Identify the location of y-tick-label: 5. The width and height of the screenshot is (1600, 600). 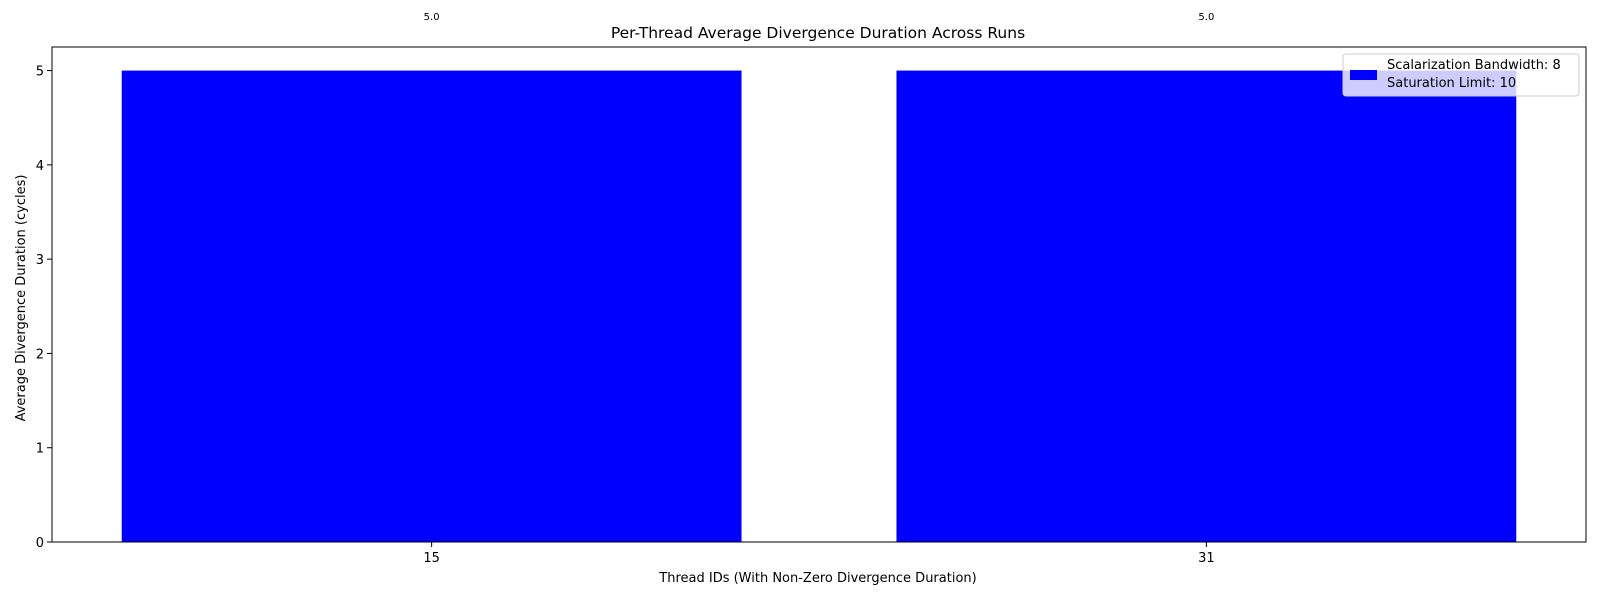
(40, 72).